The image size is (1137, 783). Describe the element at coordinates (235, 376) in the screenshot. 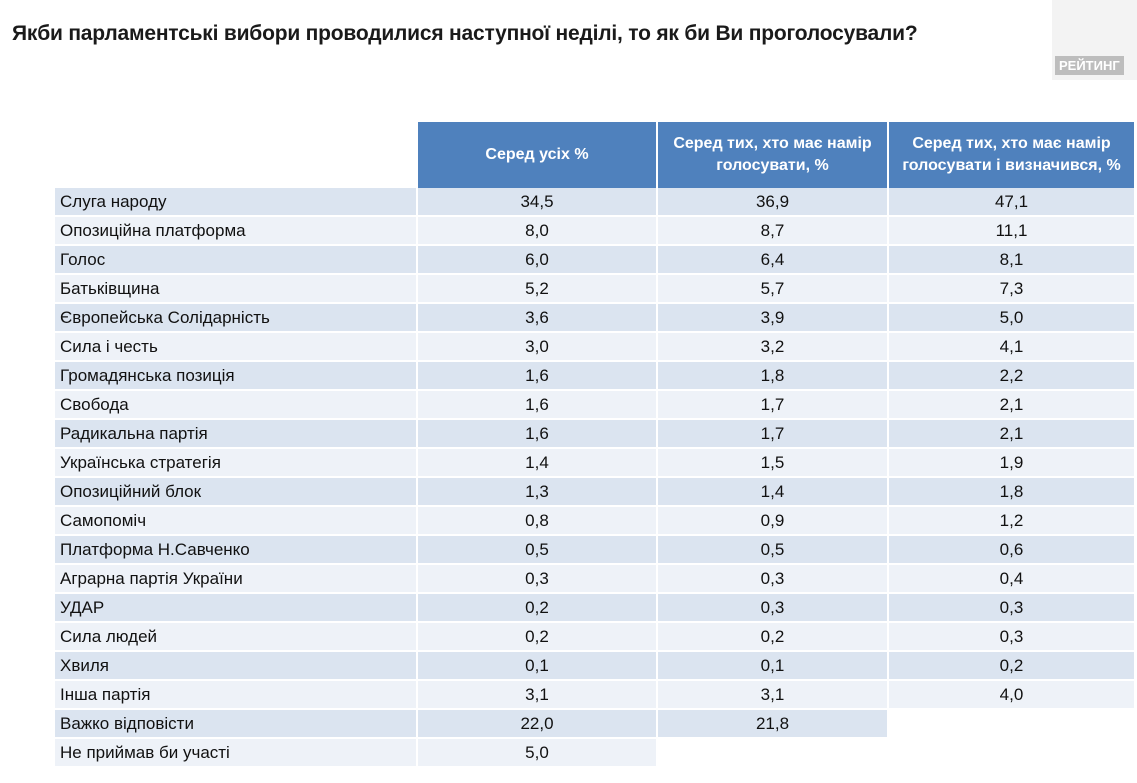

I see `party-name: Громадянська позиція` at that location.